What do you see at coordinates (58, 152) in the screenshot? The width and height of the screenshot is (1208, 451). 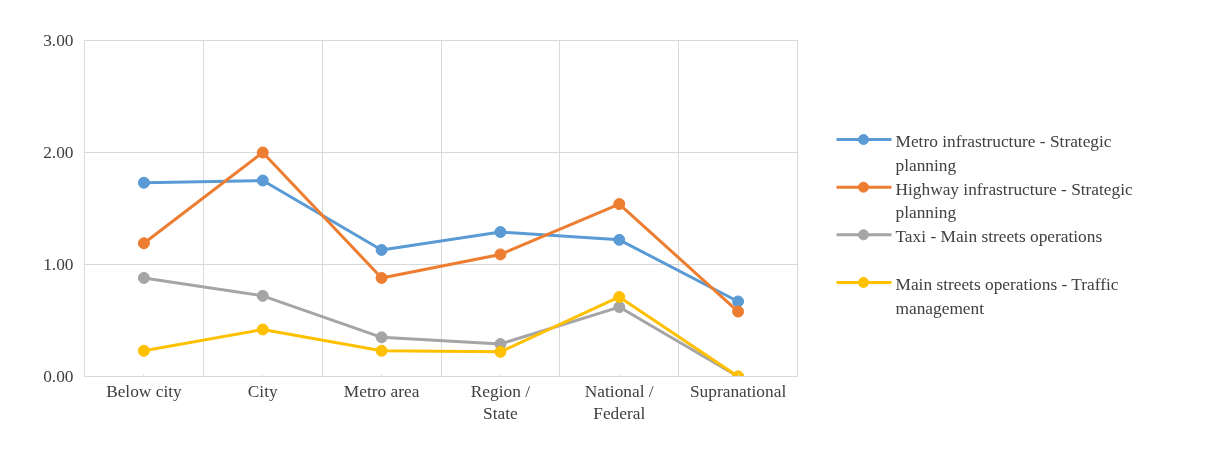 I see `y-tick-label: 2.00` at bounding box center [58, 152].